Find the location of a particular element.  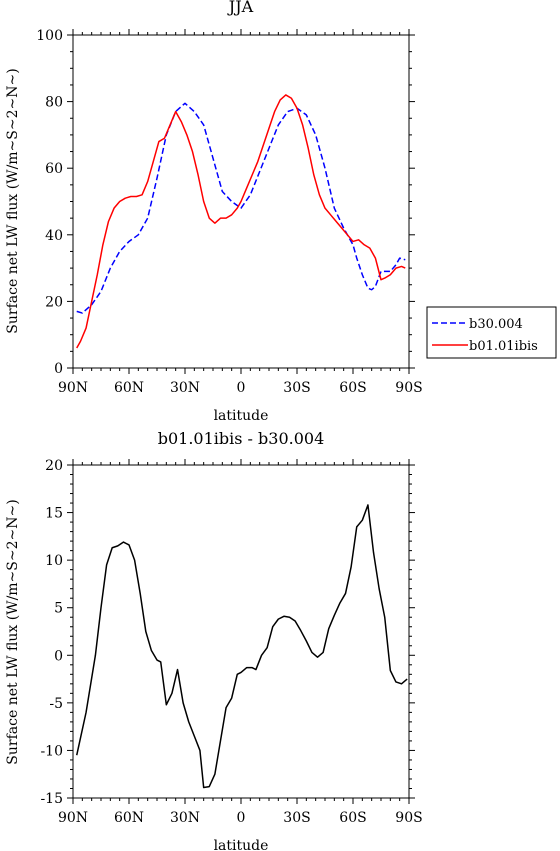

legend-label-b01-01ibis: b01.01ibis is located at coordinates (503, 346).